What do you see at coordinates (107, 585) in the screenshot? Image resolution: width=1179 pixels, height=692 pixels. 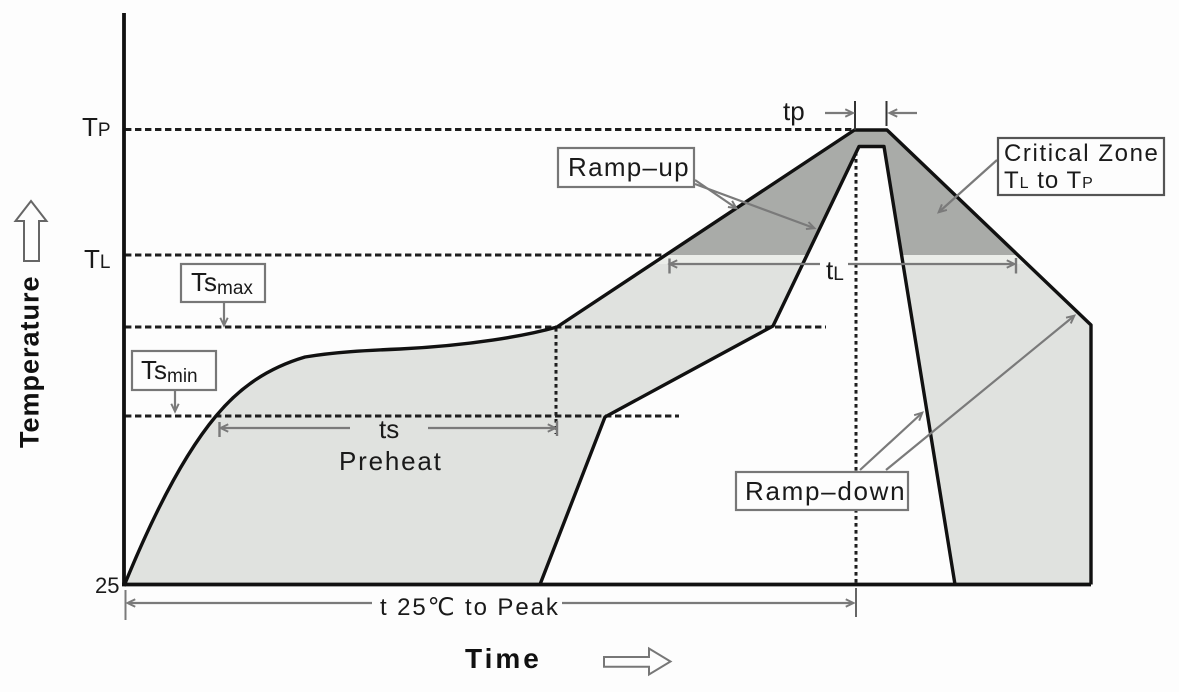 I see `svg-text: 25` at bounding box center [107, 585].